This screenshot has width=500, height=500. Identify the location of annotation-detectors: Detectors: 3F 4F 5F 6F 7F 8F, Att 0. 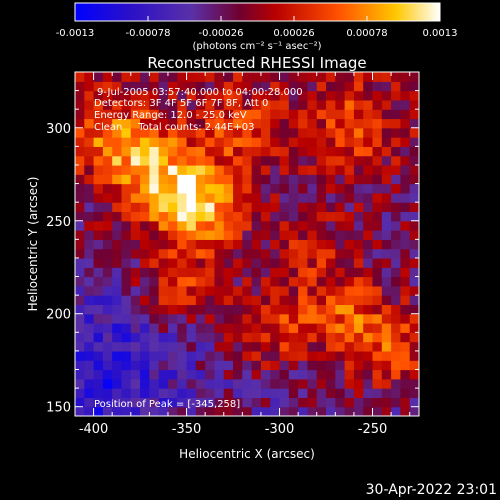
(181, 103).